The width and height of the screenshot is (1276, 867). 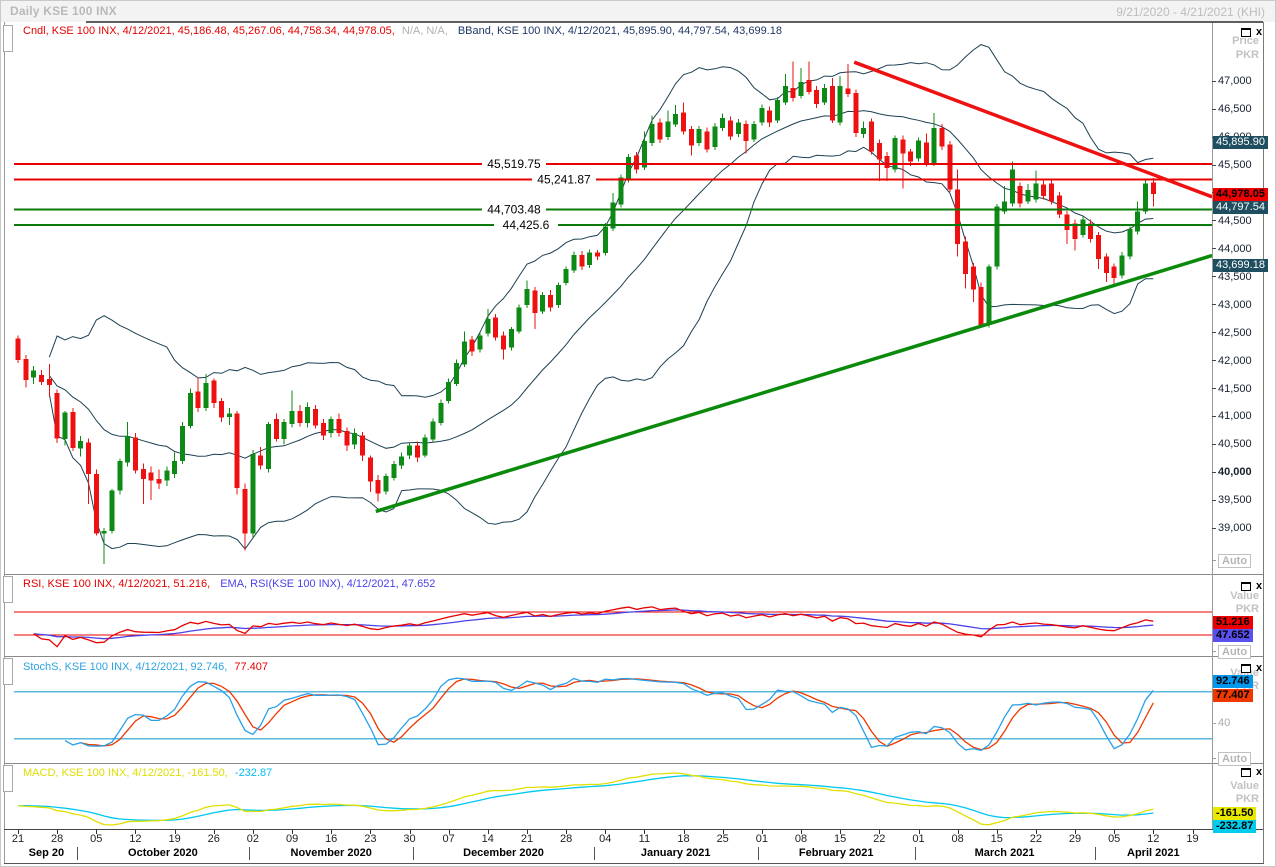 What do you see at coordinates (1247, 609) in the screenshot?
I see `rsi-axis-unit: PKR` at bounding box center [1247, 609].